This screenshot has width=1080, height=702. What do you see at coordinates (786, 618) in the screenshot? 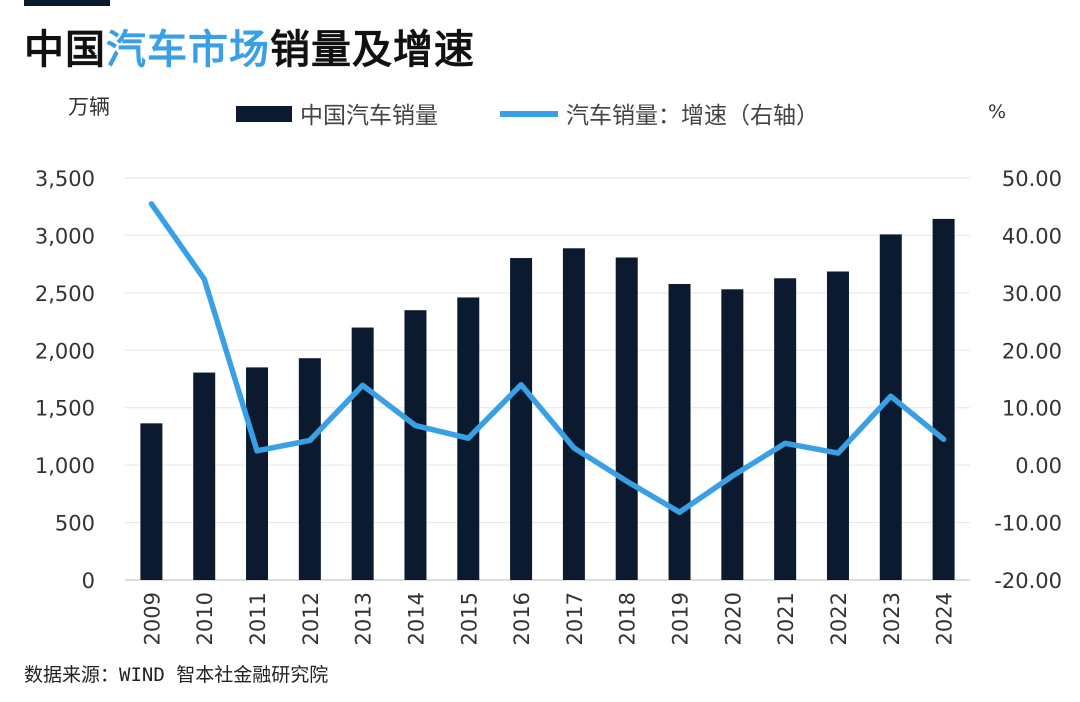
I see `x-axis-tick-label: 2021` at bounding box center [786, 618].